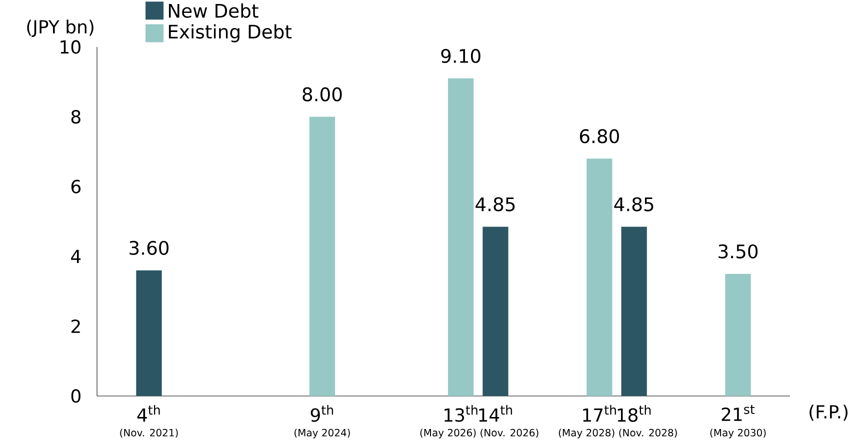 This screenshot has height=445, width=868. Describe the element at coordinates (75, 117) in the screenshot. I see `y-tick-label: 8` at that location.